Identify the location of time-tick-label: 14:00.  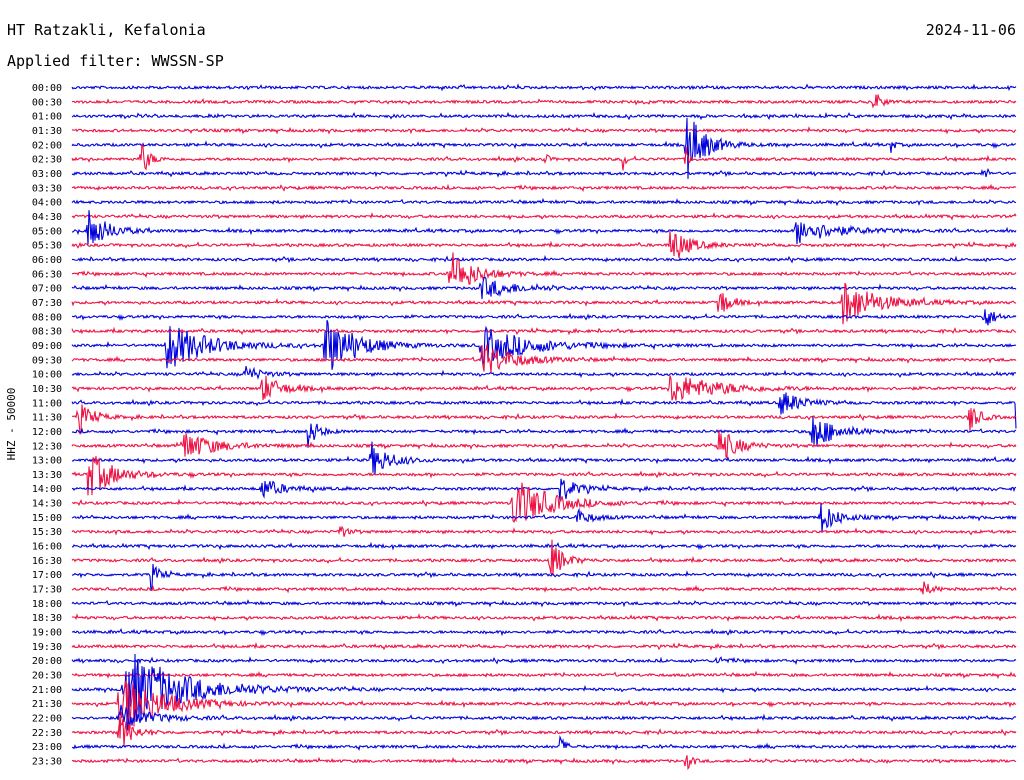
(47, 489).